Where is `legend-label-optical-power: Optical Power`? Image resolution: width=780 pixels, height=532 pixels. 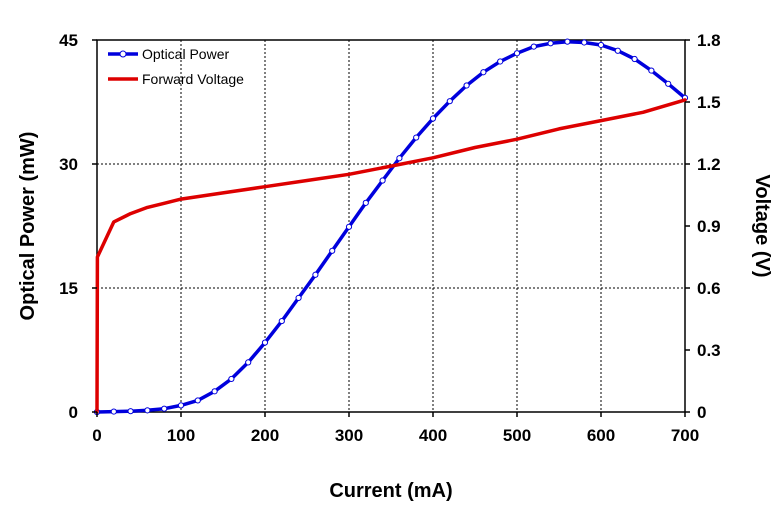
legend-label-optical-power: Optical Power is located at coordinates (185, 54).